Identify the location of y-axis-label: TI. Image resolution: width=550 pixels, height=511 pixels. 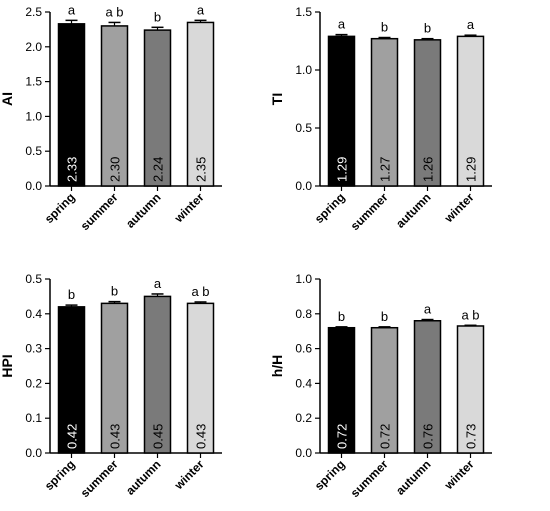
(277, 99).